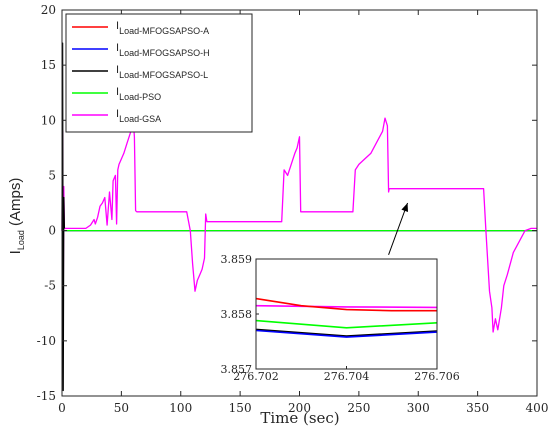 The height and width of the screenshot is (432, 550). What do you see at coordinates (162, 72) in the screenshot?
I see `legend-label: ILoad-MFOGSAPSO-L` at bounding box center [162, 72].